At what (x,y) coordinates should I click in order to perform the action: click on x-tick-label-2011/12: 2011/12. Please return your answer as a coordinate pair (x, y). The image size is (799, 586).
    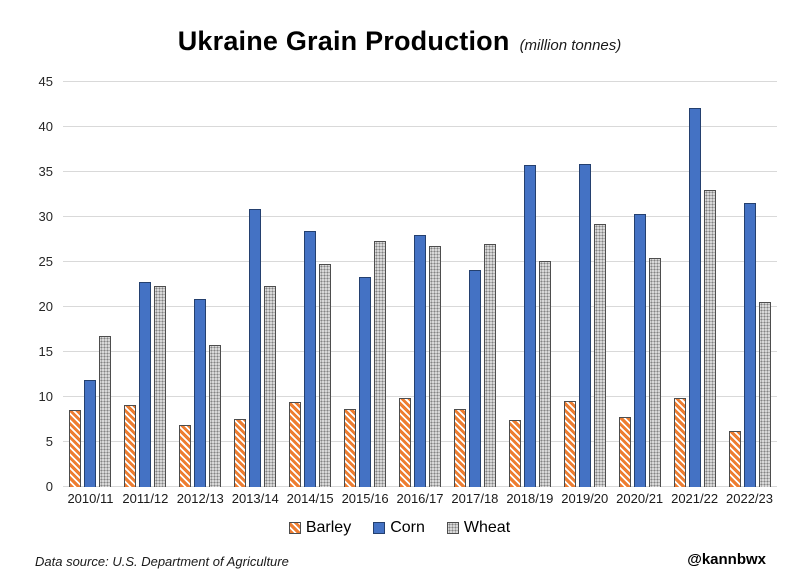
    Looking at the image, I should click on (145, 498).